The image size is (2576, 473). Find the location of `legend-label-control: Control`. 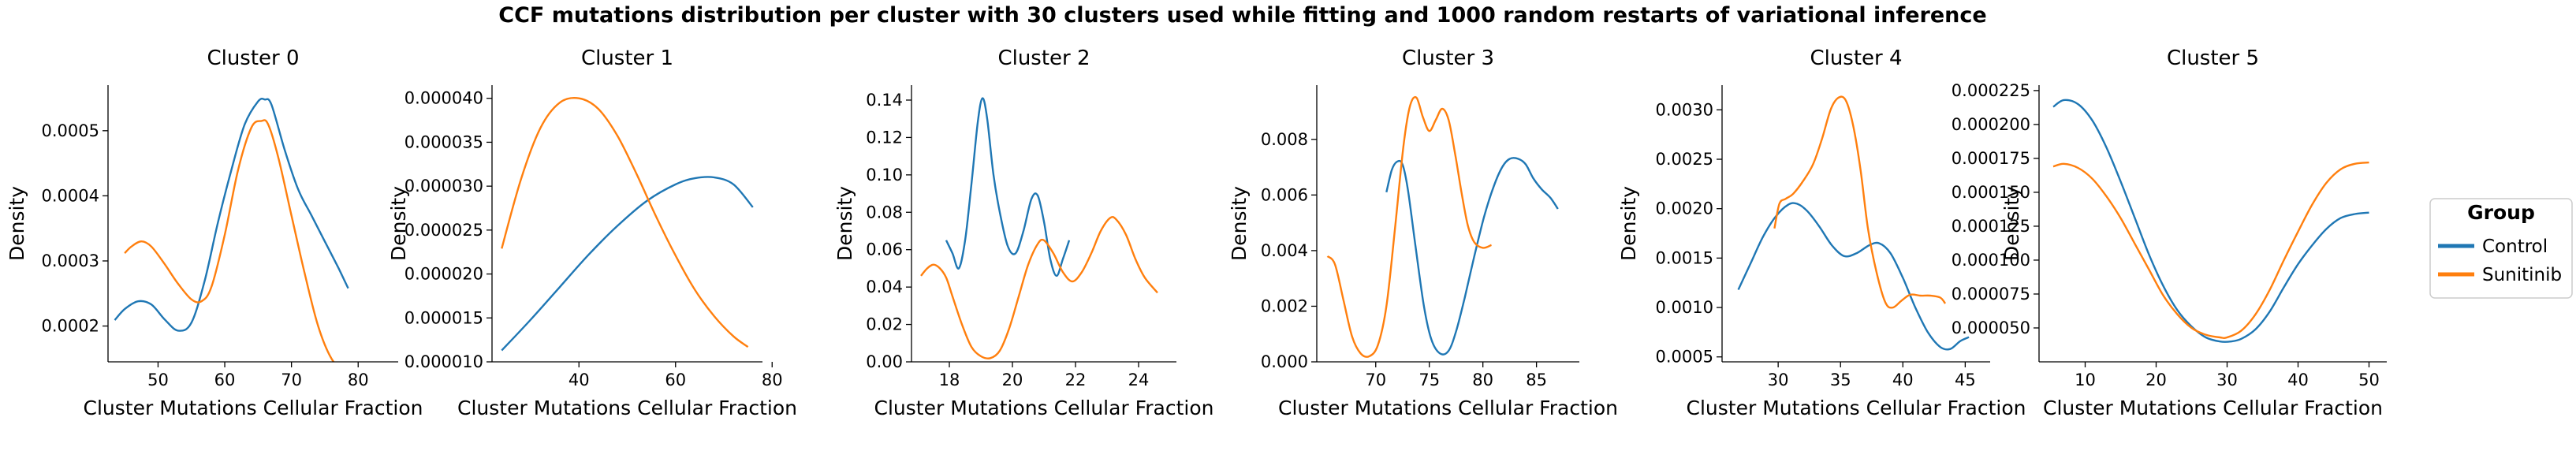

legend-label-control: Control is located at coordinates (2515, 246).